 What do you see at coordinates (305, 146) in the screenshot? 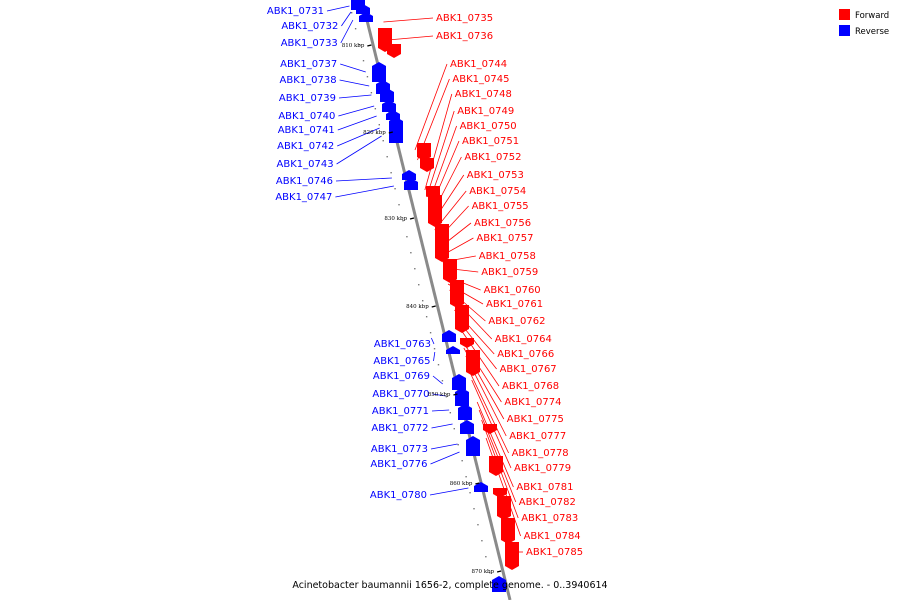
I see `reverse-gene-label: ABK1_0742` at bounding box center [305, 146].